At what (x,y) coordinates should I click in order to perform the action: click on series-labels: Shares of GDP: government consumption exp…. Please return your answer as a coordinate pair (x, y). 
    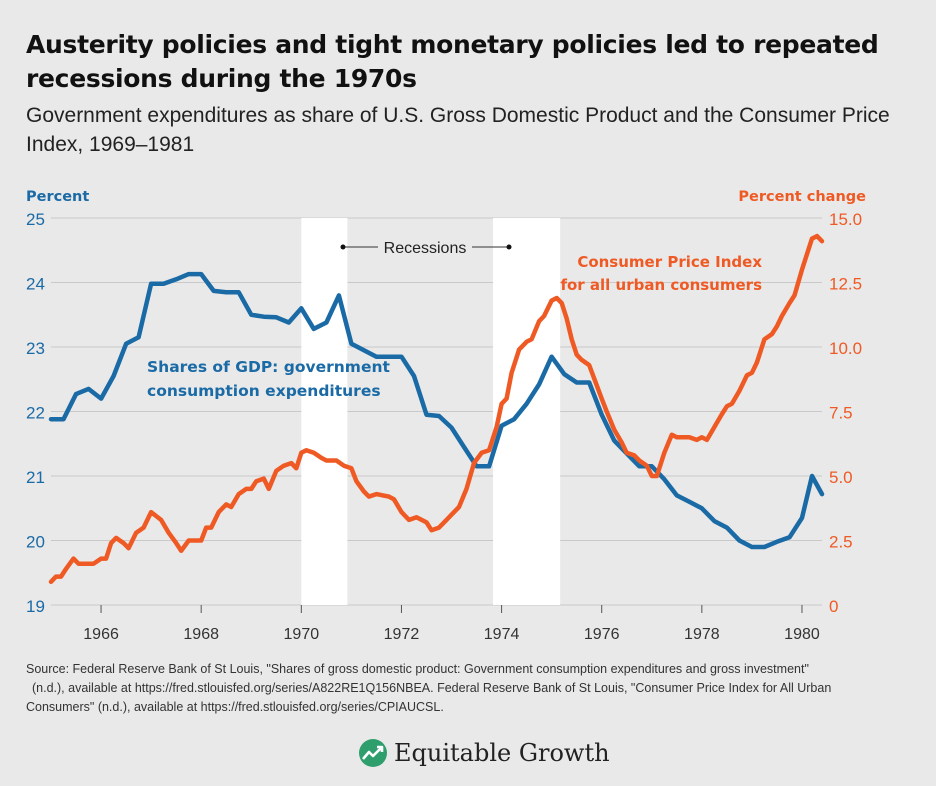
    Looking at the image, I should click on (454, 326).